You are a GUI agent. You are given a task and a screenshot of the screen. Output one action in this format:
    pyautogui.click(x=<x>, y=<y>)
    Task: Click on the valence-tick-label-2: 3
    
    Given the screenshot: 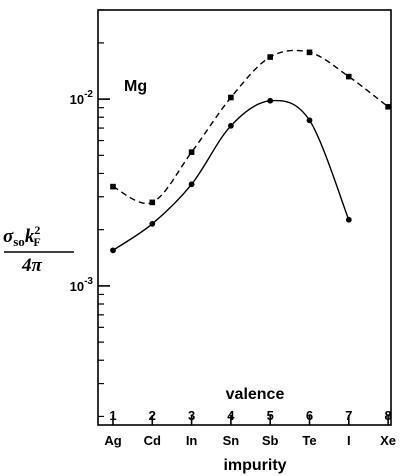 What is the action you would take?
    pyautogui.click(x=191, y=415)
    